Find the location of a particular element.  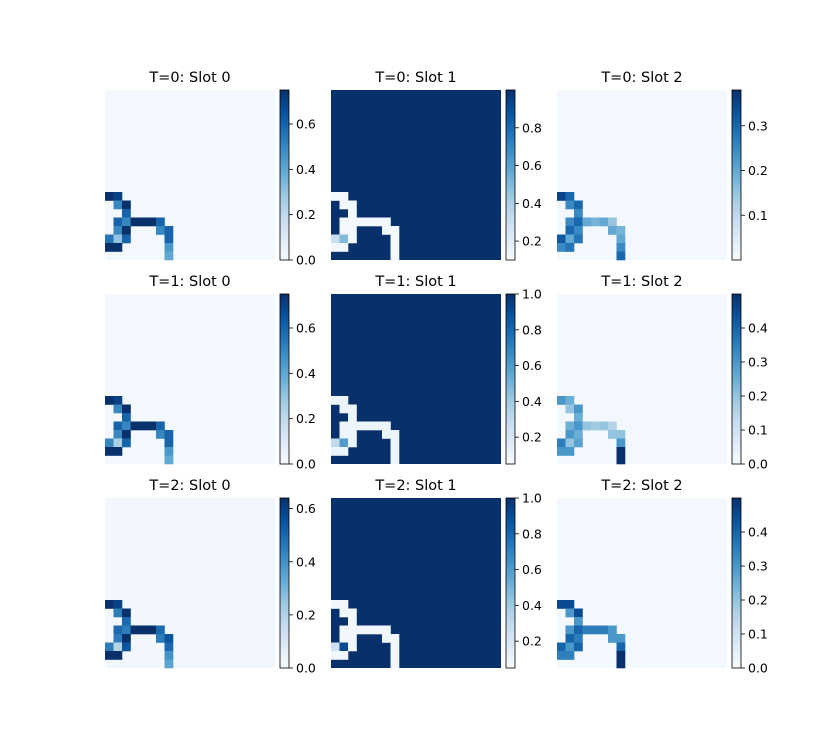

panel-title: T=1: Slot 2 is located at coordinates (641, 282).